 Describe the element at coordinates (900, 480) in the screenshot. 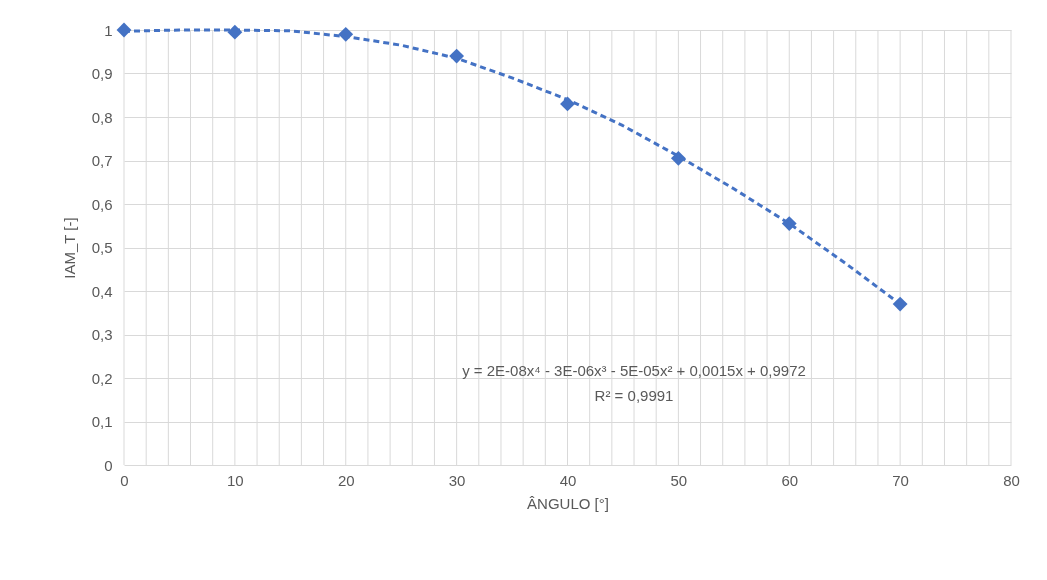

I see `x-tick-label: 70` at that location.